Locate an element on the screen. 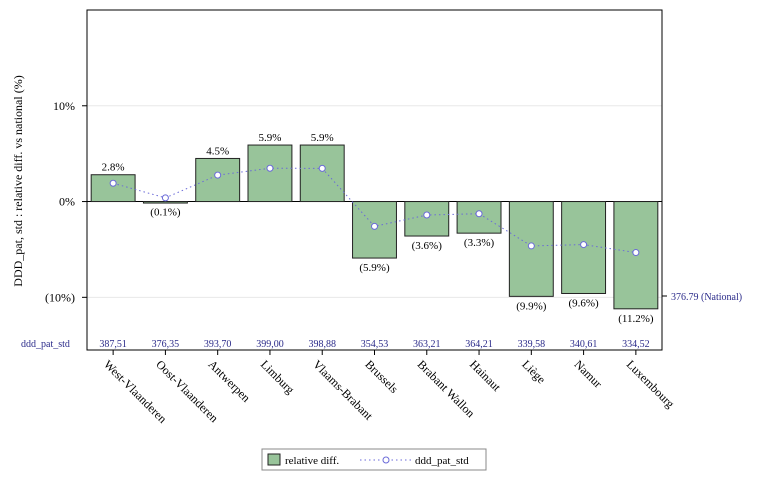 The height and width of the screenshot is (480, 768). bar-value-label: 4.5% is located at coordinates (217, 151).